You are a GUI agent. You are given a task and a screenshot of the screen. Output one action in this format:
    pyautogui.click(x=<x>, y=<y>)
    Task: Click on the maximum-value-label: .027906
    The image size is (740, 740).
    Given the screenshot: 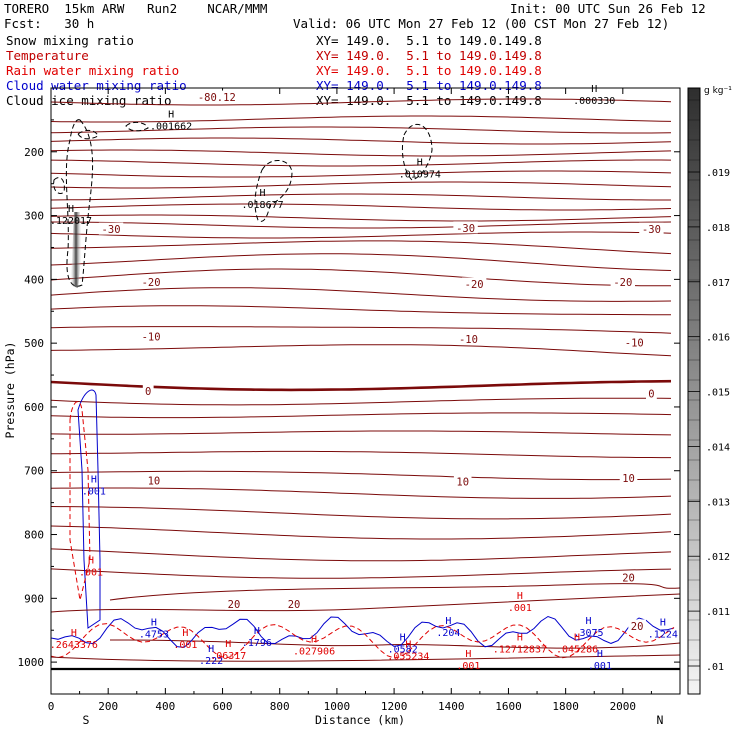 What is the action you would take?
    pyautogui.click(x=314, y=652)
    